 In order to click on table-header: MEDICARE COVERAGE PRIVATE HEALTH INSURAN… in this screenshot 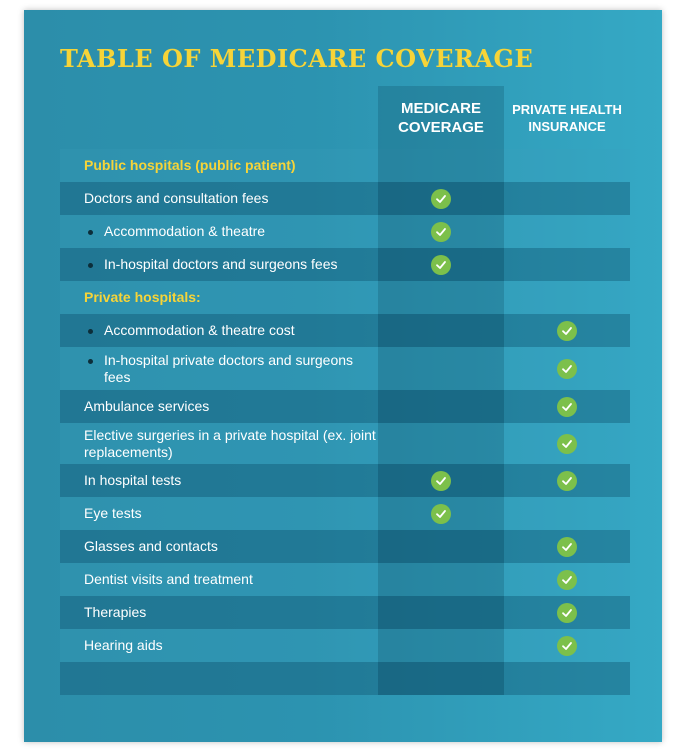, I will do `click(345, 117)`.